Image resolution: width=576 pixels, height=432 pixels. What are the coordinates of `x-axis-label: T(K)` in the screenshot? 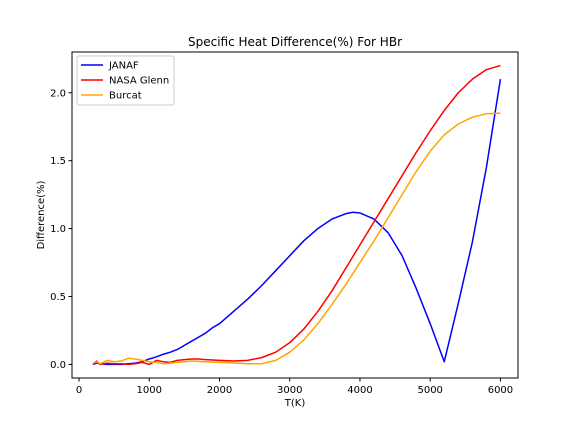 It's located at (295, 403).